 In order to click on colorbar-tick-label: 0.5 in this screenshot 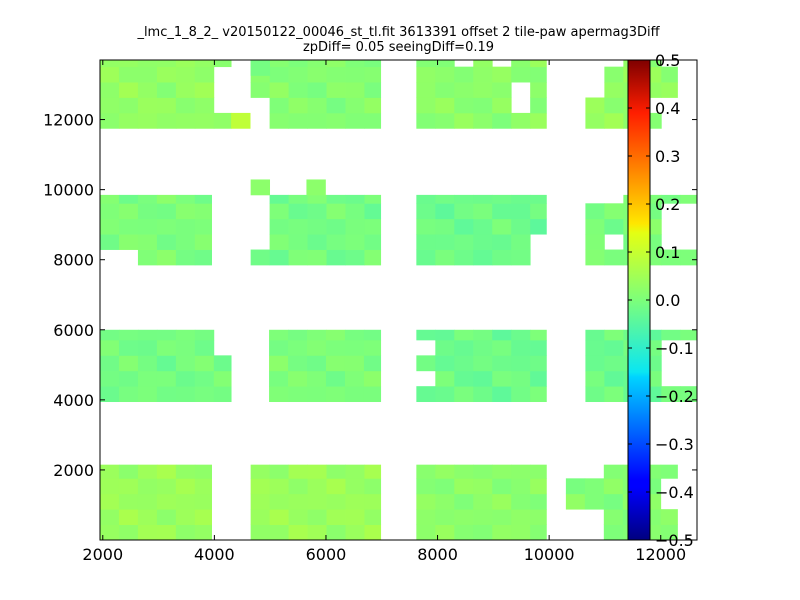, I will do `click(667, 60)`.